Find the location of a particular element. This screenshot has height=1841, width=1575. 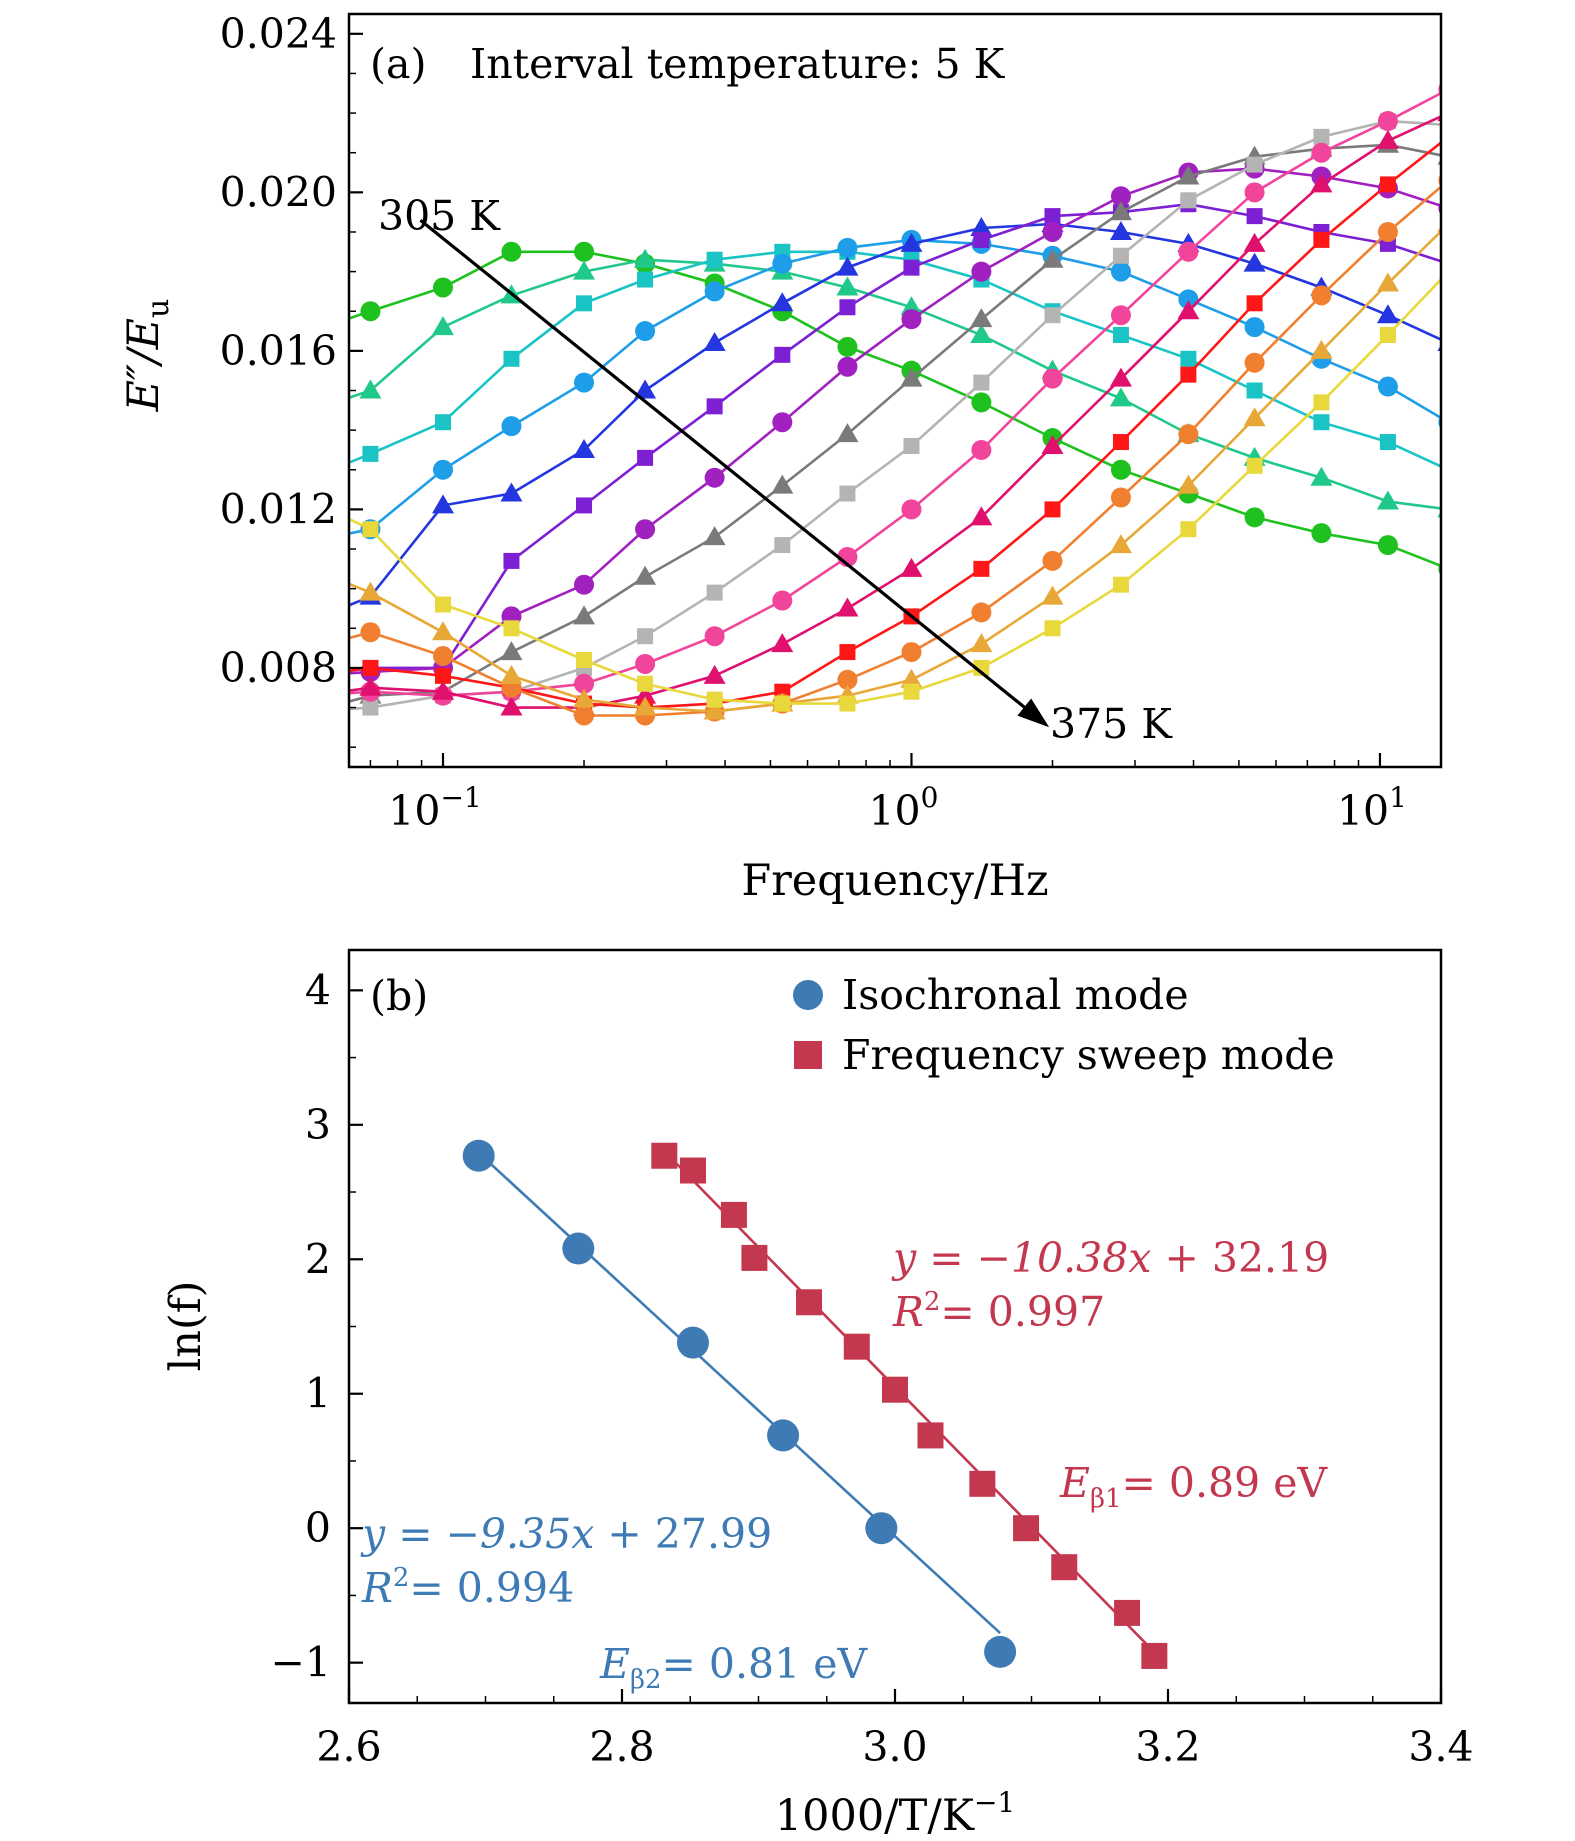

panel-b-x-axis-label: 1000/T/K−1 is located at coordinates (895, 1813).